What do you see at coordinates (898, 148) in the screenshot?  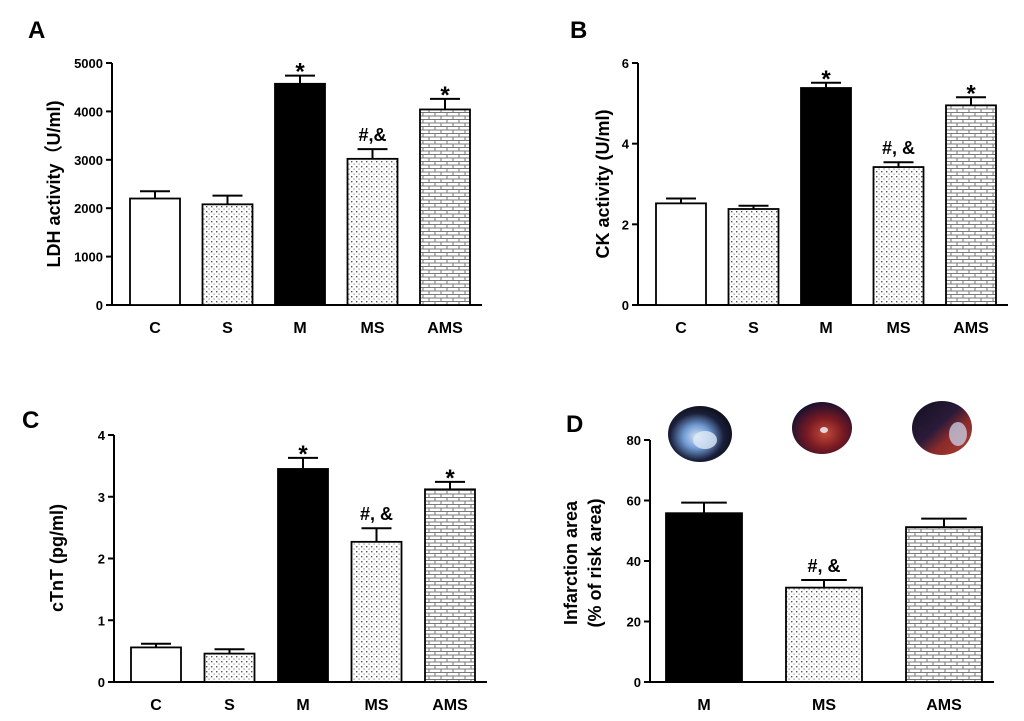 I see `annotation-b-ms: #, &` at bounding box center [898, 148].